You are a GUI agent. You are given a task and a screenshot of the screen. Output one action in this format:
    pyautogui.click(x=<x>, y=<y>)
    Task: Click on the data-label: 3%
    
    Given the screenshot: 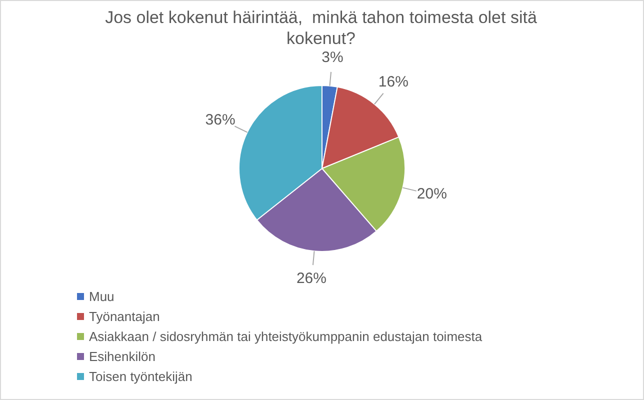 What is the action you would take?
    pyautogui.click(x=333, y=57)
    